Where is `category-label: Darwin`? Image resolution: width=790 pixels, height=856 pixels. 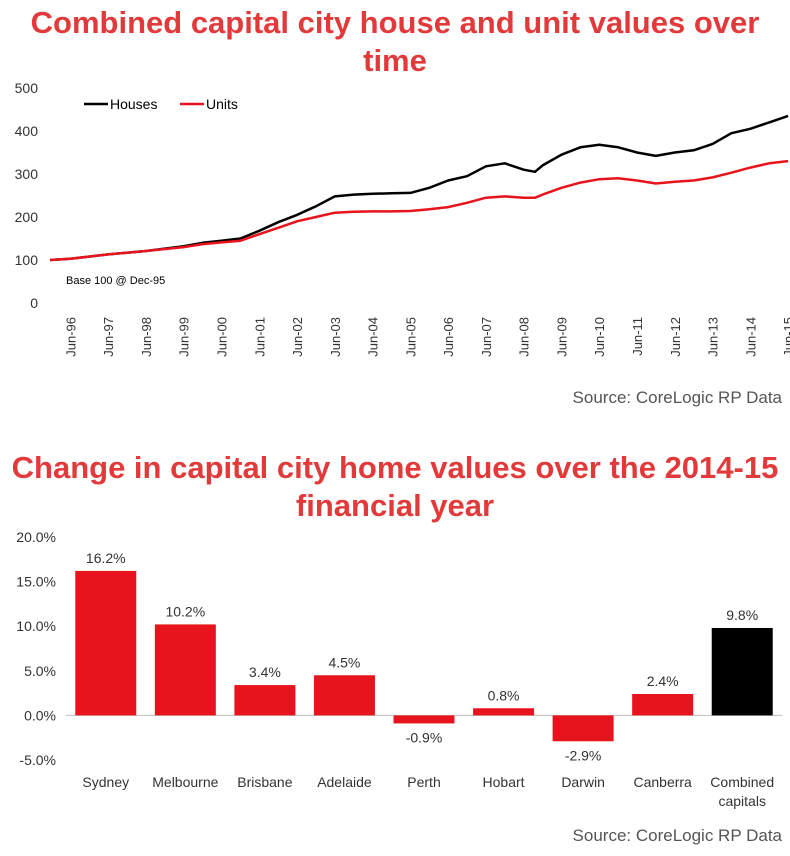 category-label: Darwin is located at coordinates (583, 782).